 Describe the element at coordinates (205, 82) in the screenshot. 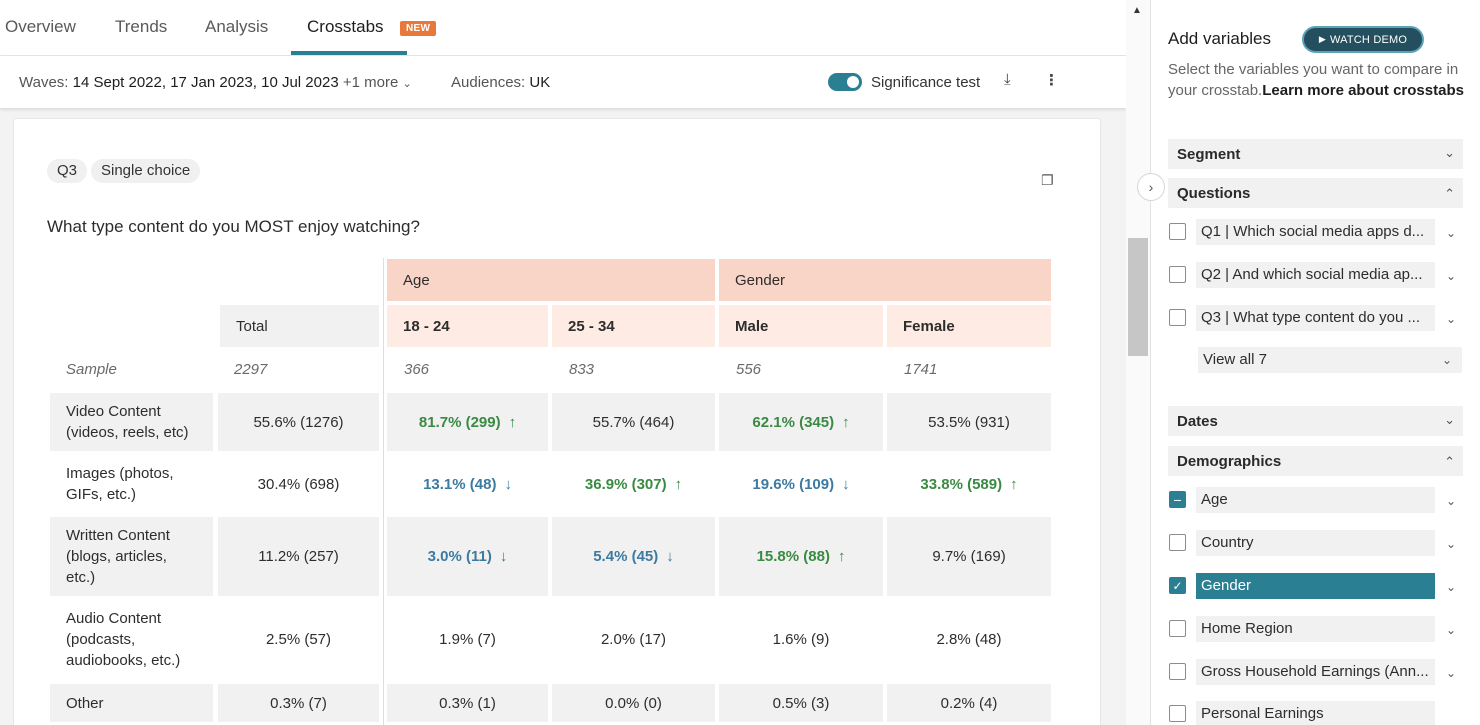

I see `waves-value: 14 Sept 2022, 17 Jan 2023, 10 Jul 2023` at that location.